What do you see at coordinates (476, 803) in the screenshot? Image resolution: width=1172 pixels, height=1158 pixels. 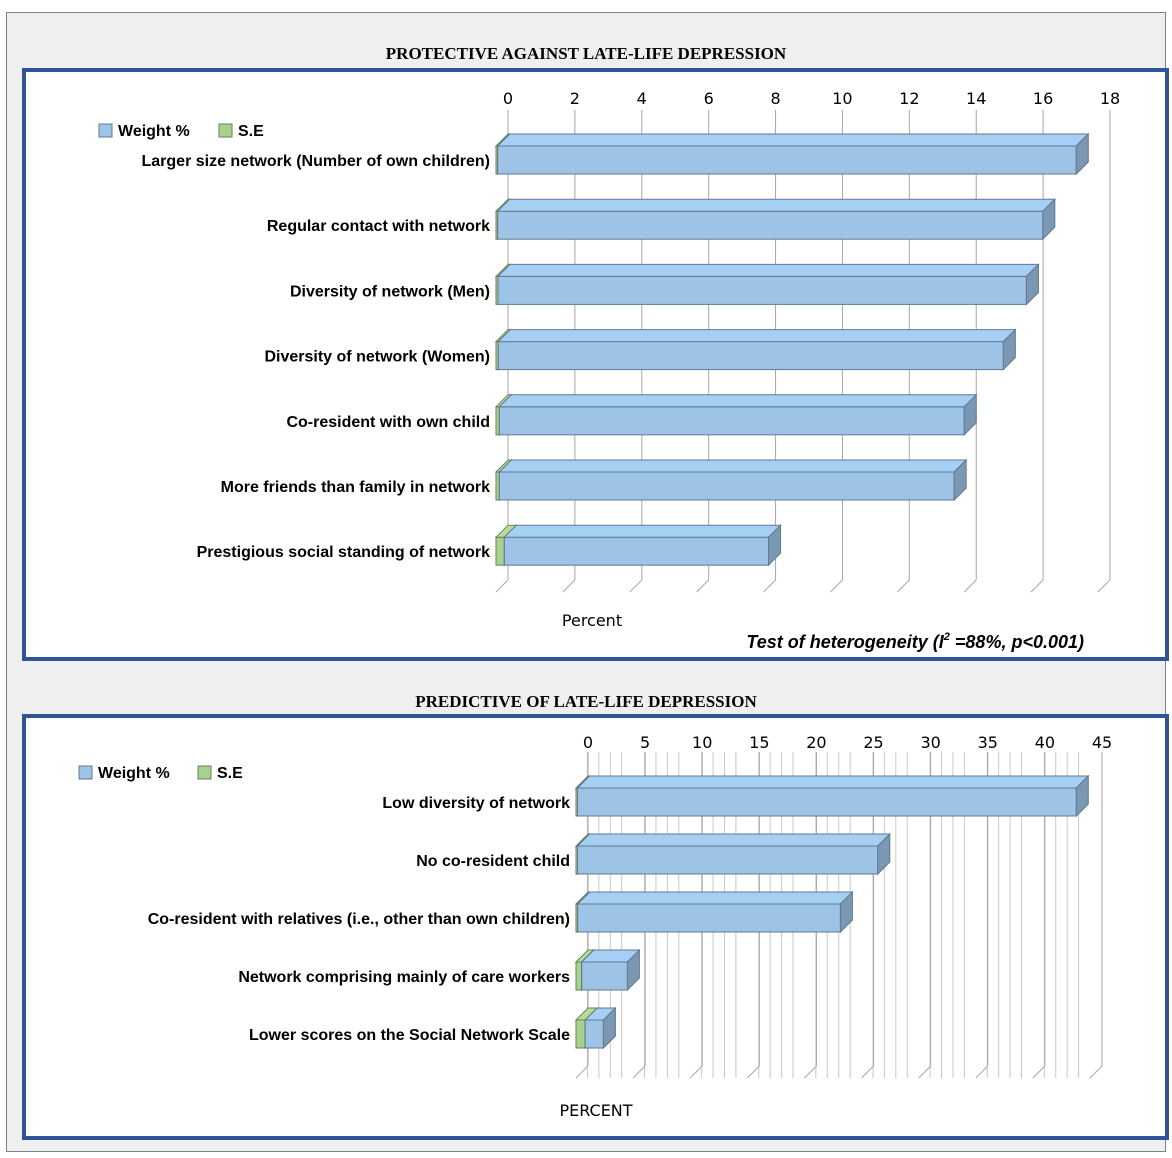 I see `category-label: Low diversity of network` at bounding box center [476, 803].